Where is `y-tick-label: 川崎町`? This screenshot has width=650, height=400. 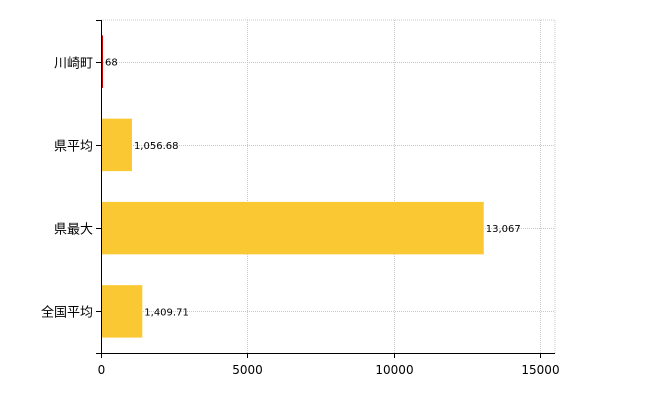 y-tick-label: 川崎町 is located at coordinates (73, 64).